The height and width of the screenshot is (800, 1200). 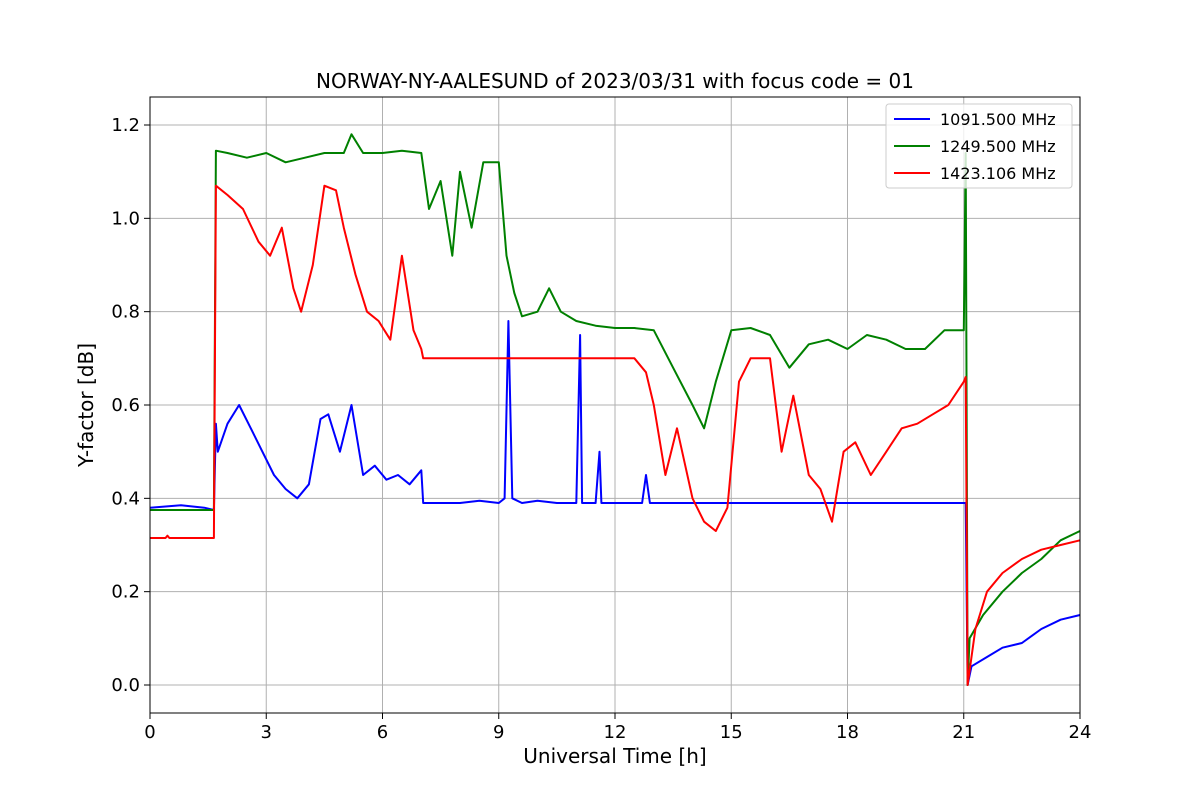 I want to click on y-tick-label: 0.0, so click(x=125, y=685).